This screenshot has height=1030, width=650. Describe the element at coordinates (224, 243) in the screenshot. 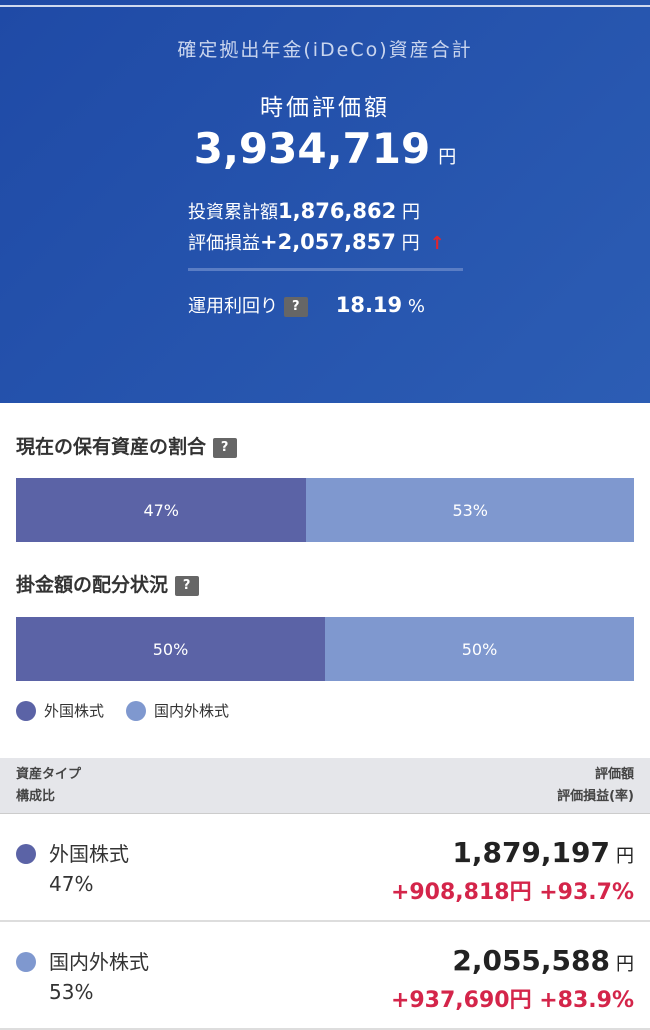

I see `gain-label: 評価損益` at that location.